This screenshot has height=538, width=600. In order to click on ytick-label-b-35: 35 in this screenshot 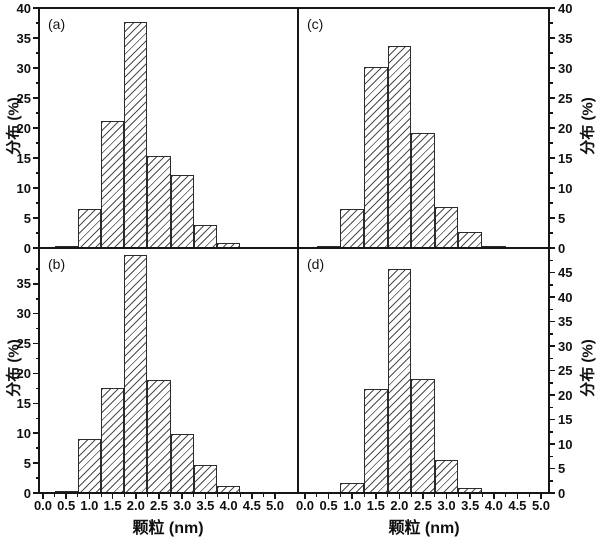, I will do `click(23, 284)`.